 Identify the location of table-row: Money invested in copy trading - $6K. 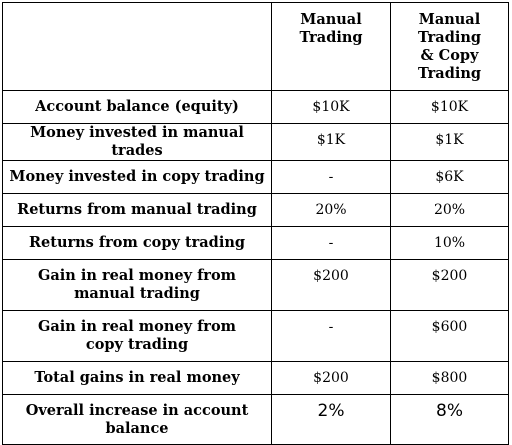
(255, 177).